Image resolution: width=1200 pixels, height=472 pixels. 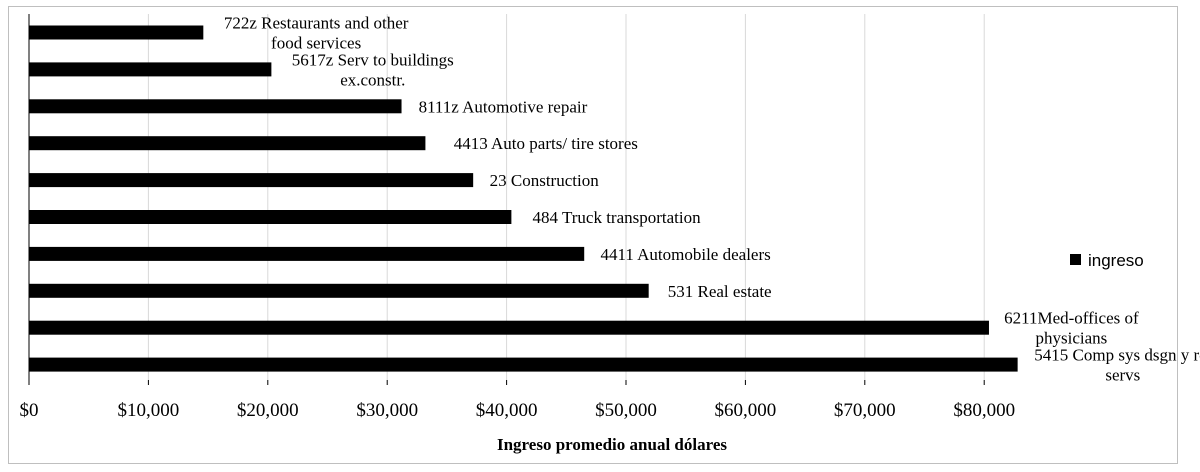 I want to click on x-tick-label: $70,000, so click(x=865, y=410).